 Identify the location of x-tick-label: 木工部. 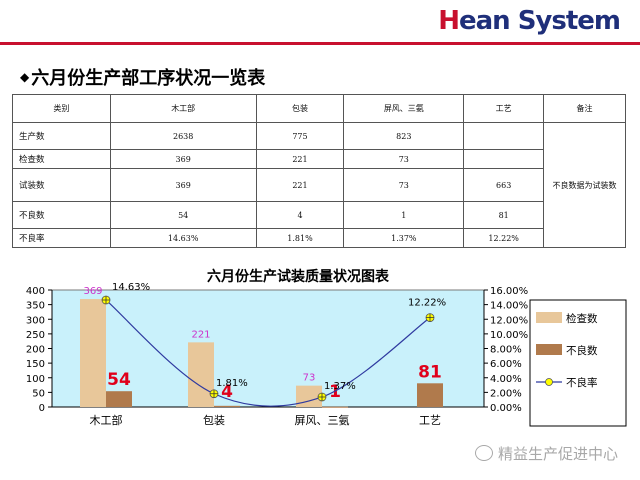
(106, 420).